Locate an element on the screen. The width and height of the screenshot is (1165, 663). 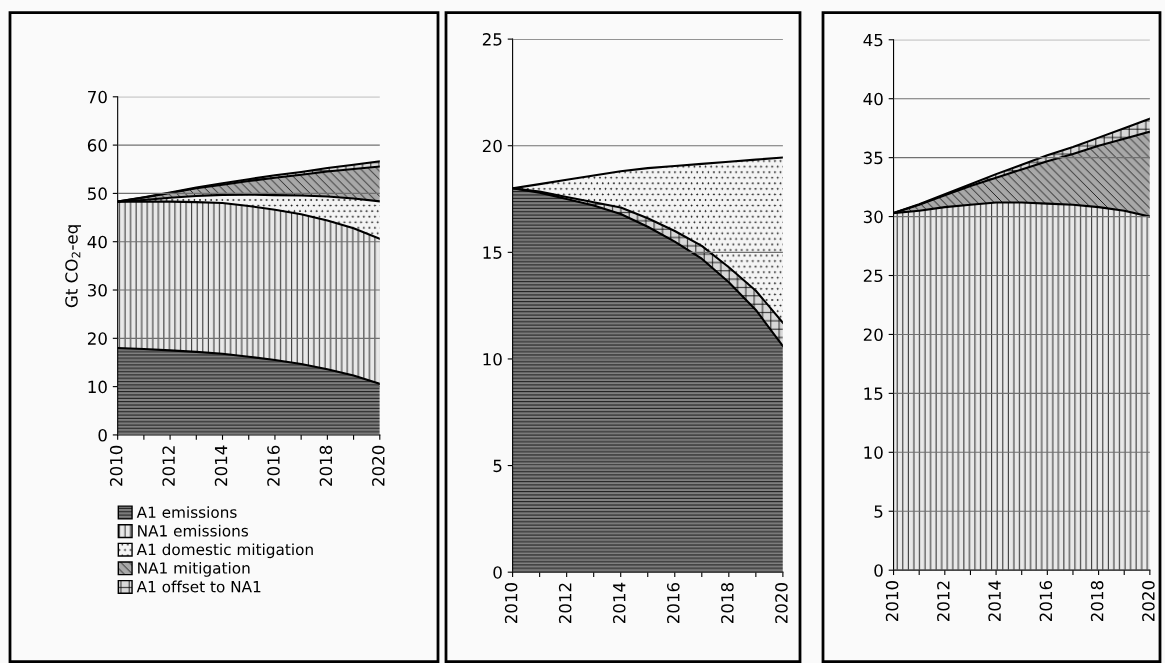
y-tick-label: 60 is located at coordinates (97, 145).